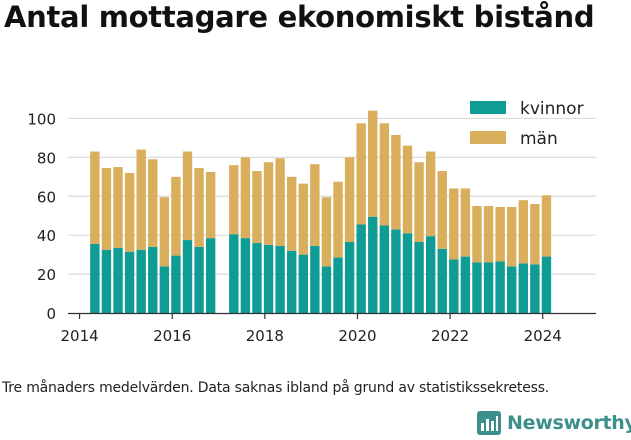  Describe the element at coordinates (41, 119) in the screenshot. I see `y-tick-label: 100` at that location.